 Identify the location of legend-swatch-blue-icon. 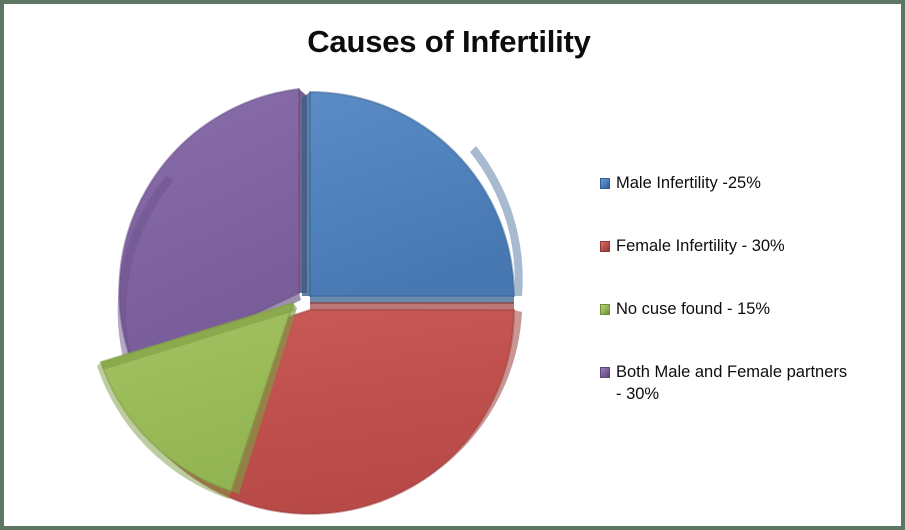
(605, 183).